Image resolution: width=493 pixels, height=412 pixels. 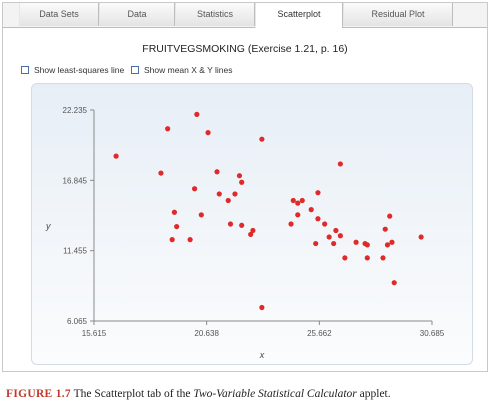 What do you see at coordinates (132, 394) in the screenshot?
I see `caption-text-1: The Scatterplot tab of the` at bounding box center [132, 394].